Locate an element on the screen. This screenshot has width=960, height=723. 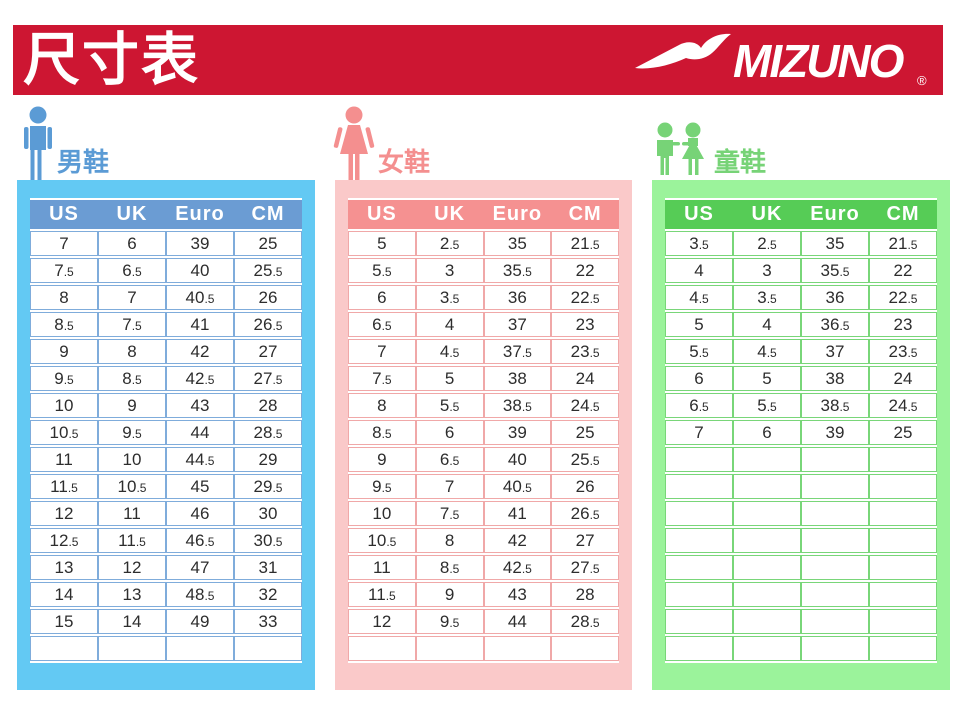
size-row: 12 11 46 30 is located at coordinates (166, 513).